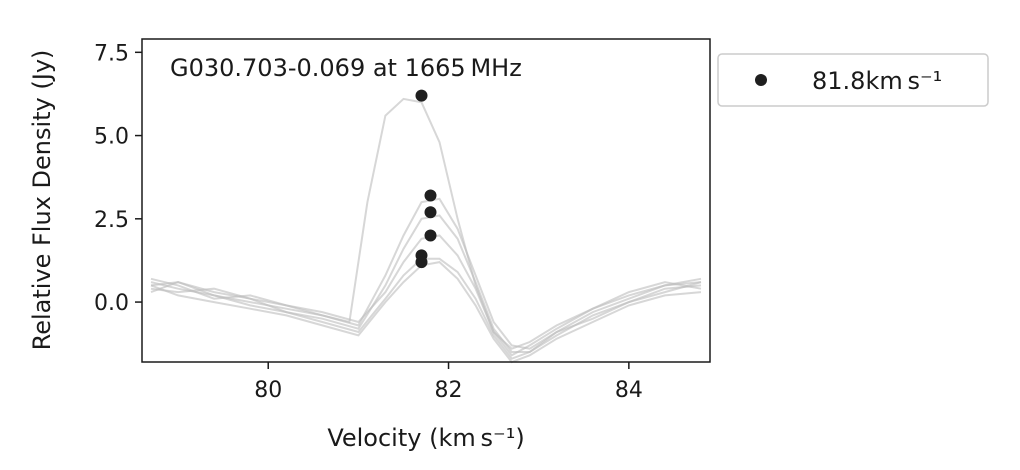 The height and width of the screenshot is (470, 1020). What do you see at coordinates (346, 68) in the screenshot?
I see `chart-title: G030.703-0.069 at 1665 MHz` at bounding box center [346, 68].